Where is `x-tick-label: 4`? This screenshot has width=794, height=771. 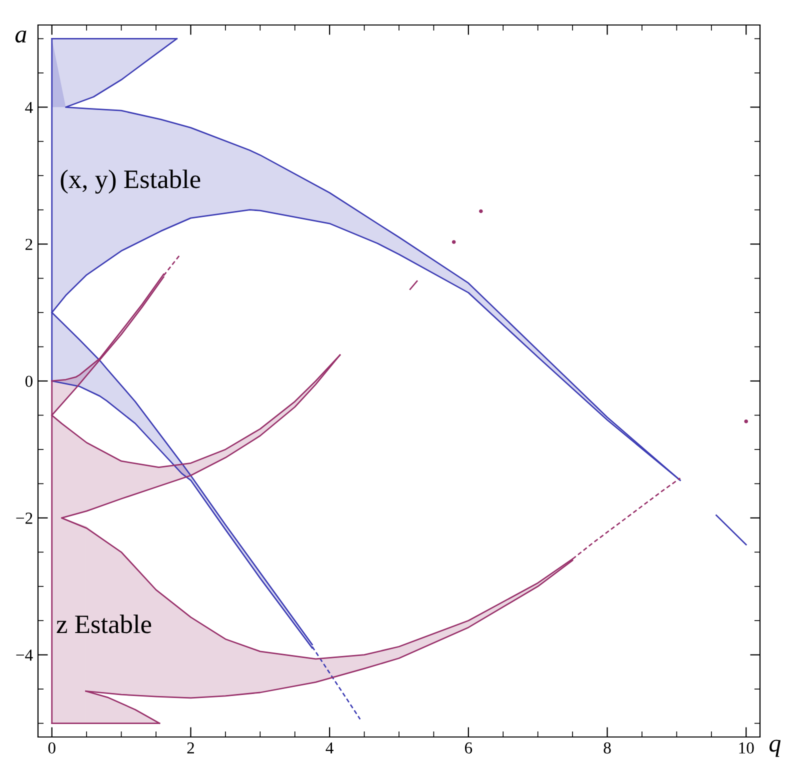 x-tick-label: 4 is located at coordinates (330, 748).